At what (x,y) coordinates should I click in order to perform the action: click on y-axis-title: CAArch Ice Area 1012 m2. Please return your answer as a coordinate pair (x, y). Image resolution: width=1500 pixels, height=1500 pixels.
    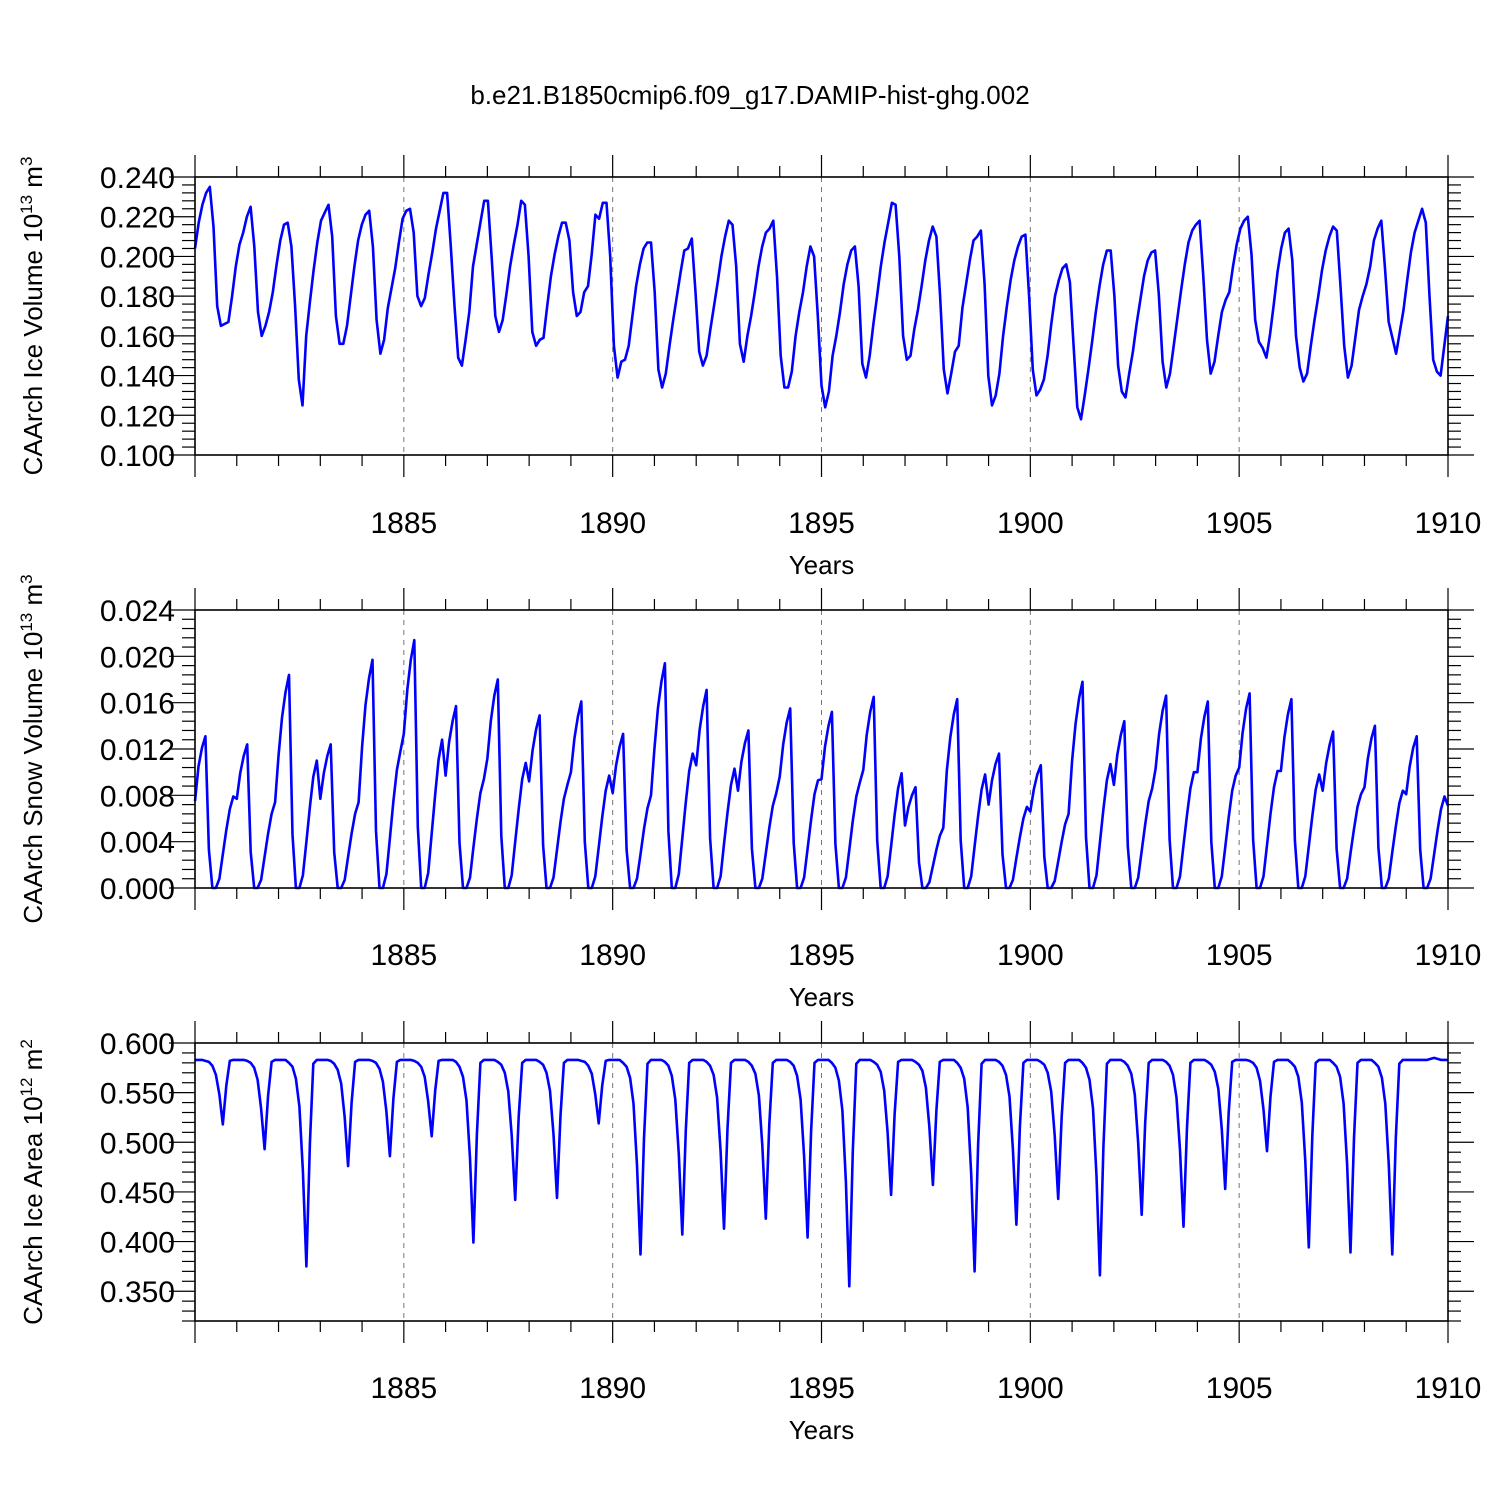
    Looking at the image, I should click on (32, 1182).